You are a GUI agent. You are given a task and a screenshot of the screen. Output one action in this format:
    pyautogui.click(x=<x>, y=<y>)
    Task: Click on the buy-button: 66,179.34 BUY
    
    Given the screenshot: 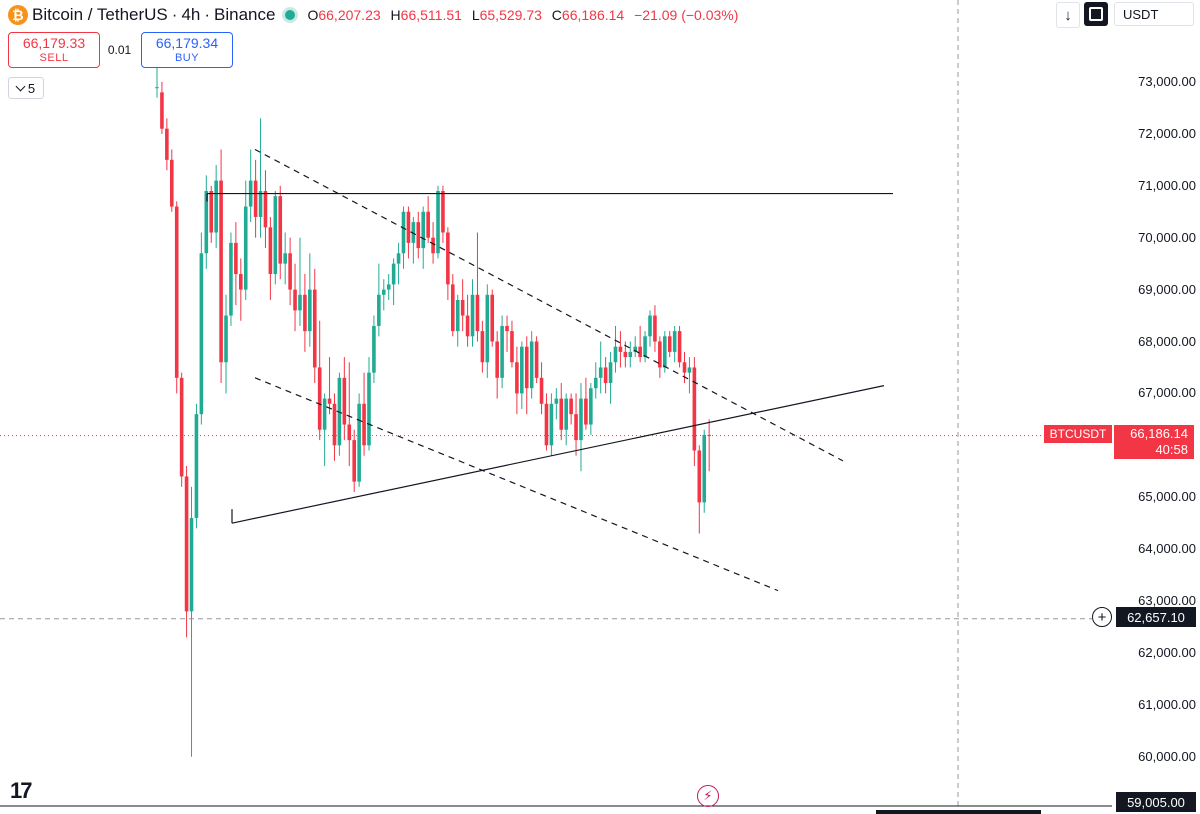 What is the action you would take?
    pyautogui.click(x=187, y=50)
    